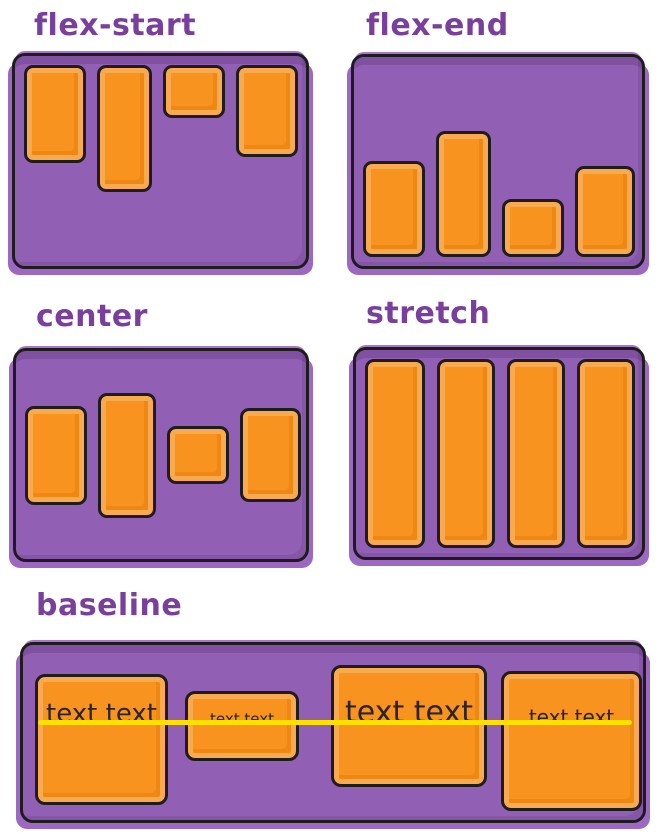 This screenshot has height=834, width=667. What do you see at coordinates (428, 313) in the screenshot?
I see `panel-label-stretch: stretch` at bounding box center [428, 313].